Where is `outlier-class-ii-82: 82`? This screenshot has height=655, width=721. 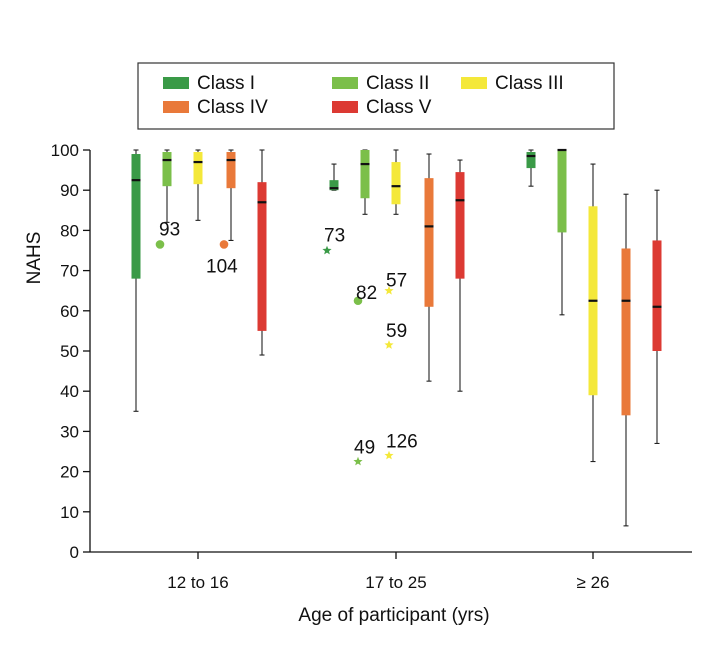
outlier-class-ii-82: 82 is located at coordinates (365, 294).